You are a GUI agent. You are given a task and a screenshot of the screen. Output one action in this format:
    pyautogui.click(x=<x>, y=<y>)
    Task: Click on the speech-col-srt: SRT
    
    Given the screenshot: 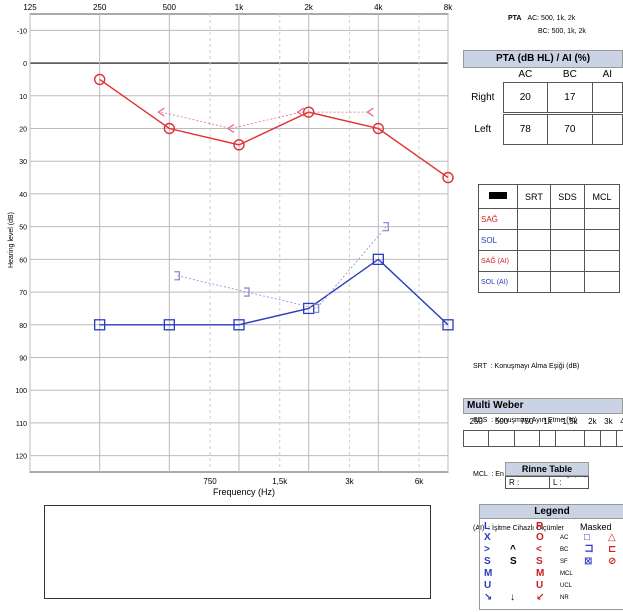 What is the action you would take?
    pyautogui.click(x=534, y=196)
    